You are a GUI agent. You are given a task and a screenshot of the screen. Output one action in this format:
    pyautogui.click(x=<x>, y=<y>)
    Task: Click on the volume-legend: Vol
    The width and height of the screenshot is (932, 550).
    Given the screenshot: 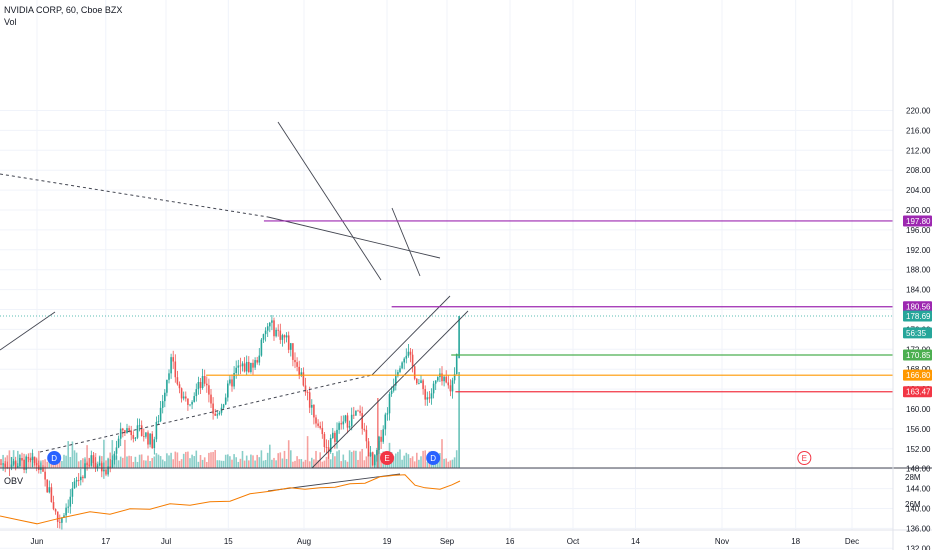 What is the action you would take?
    pyautogui.click(x=10, y=22)
    